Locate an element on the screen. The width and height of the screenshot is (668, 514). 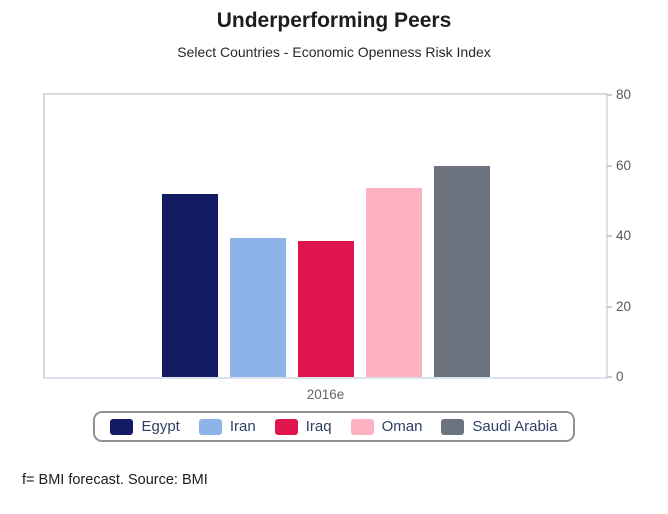
bar-iran is located at coordinates (257, 307).